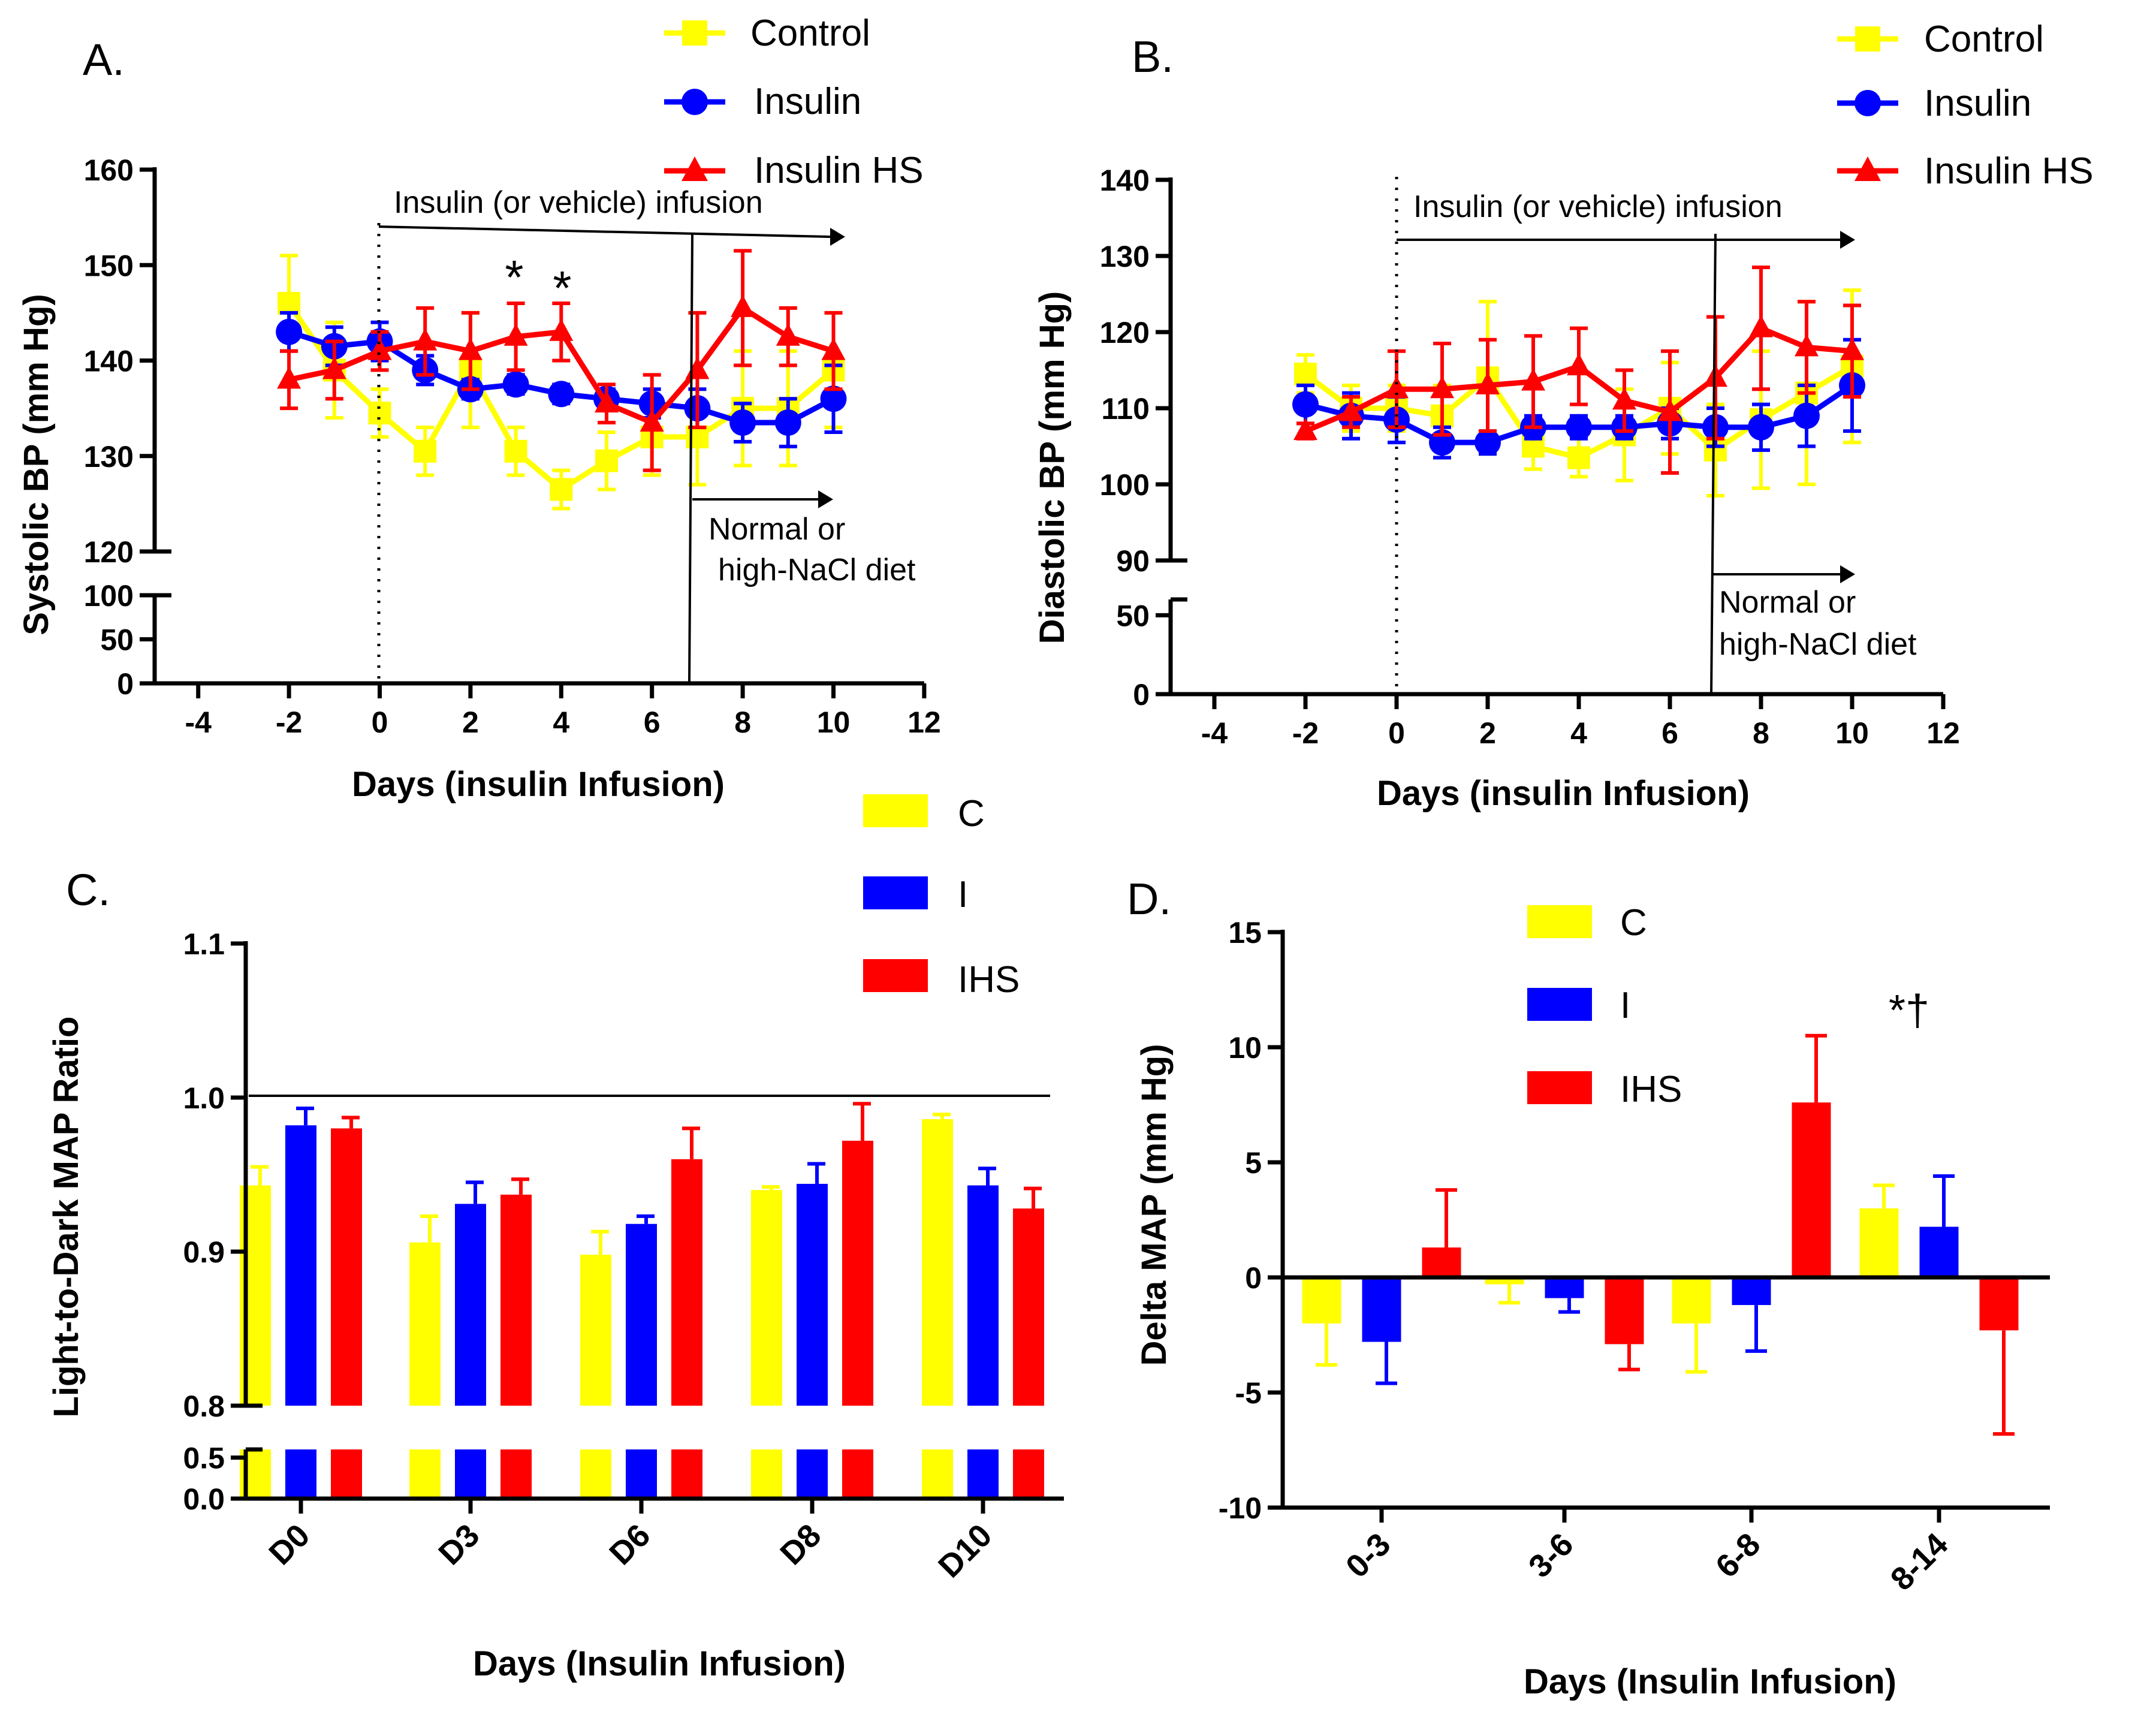 The width and height of the screenshot is (2156, 1718). What do you see at coordinates (1598, 206) in the screenshot?
I see `panel-b-infusion-label: Insulin (or vehicle) infusion` at bounding box center [1598, 206].